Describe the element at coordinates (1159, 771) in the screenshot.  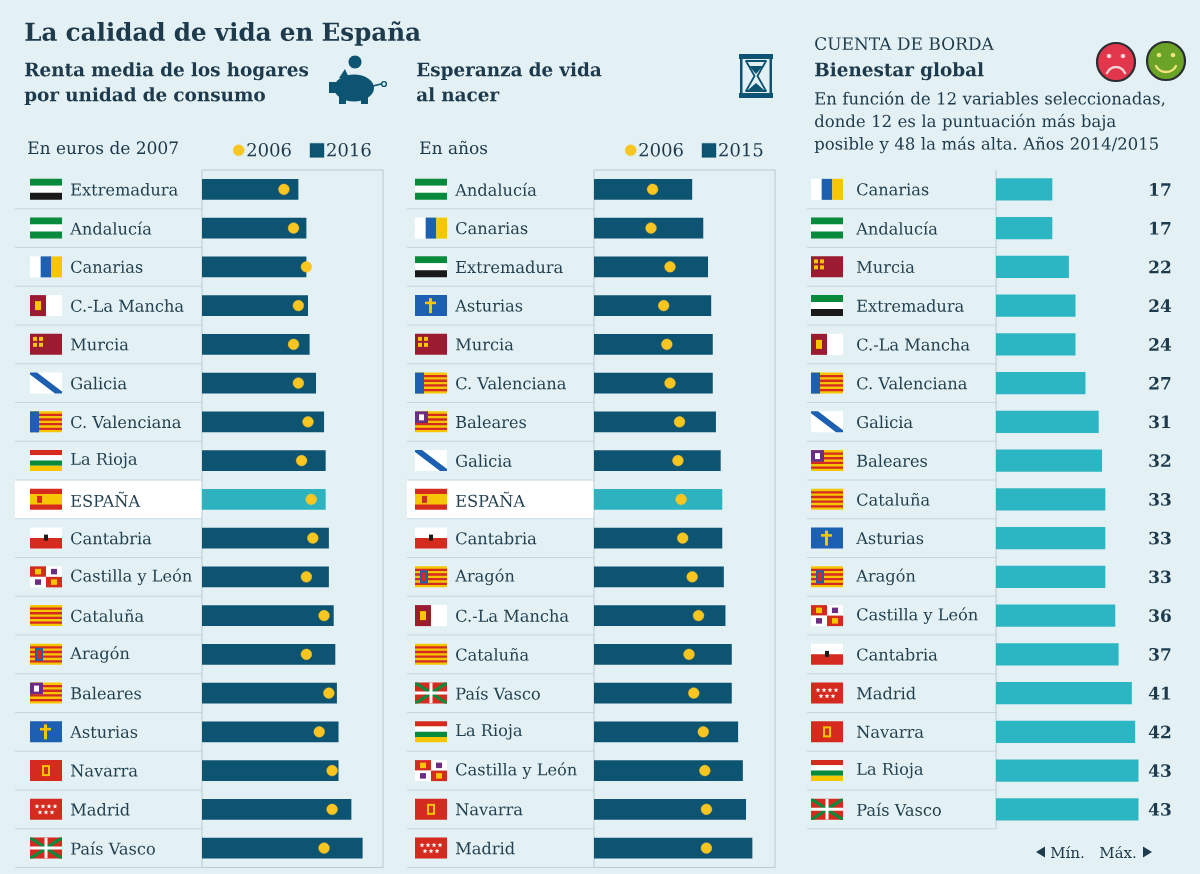
I see `data-label: 43` at that location.